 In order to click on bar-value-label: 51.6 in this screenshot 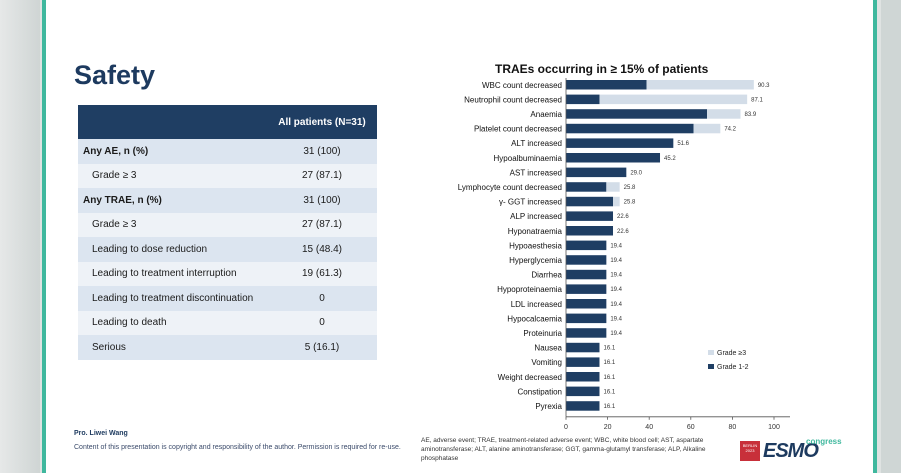, I will do `click(683, 144)`.